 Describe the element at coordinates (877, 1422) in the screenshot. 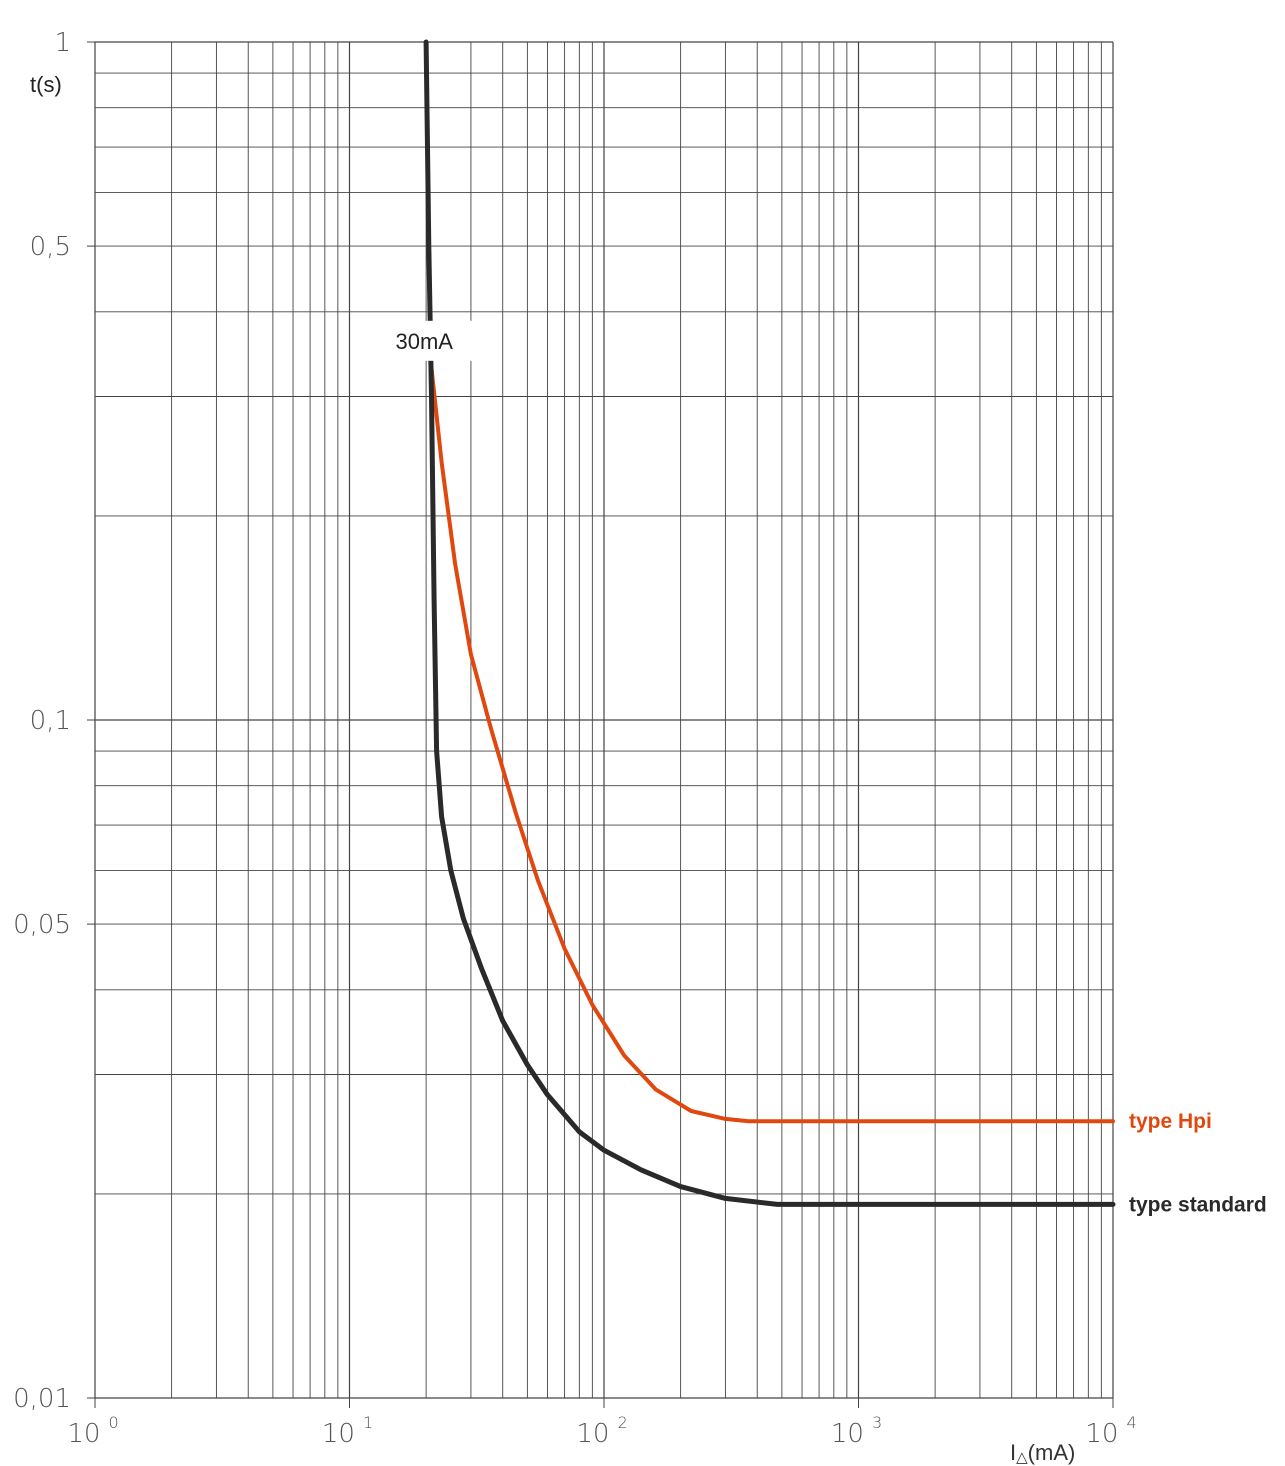

I see `x-tick-exponent: 3` at that location.